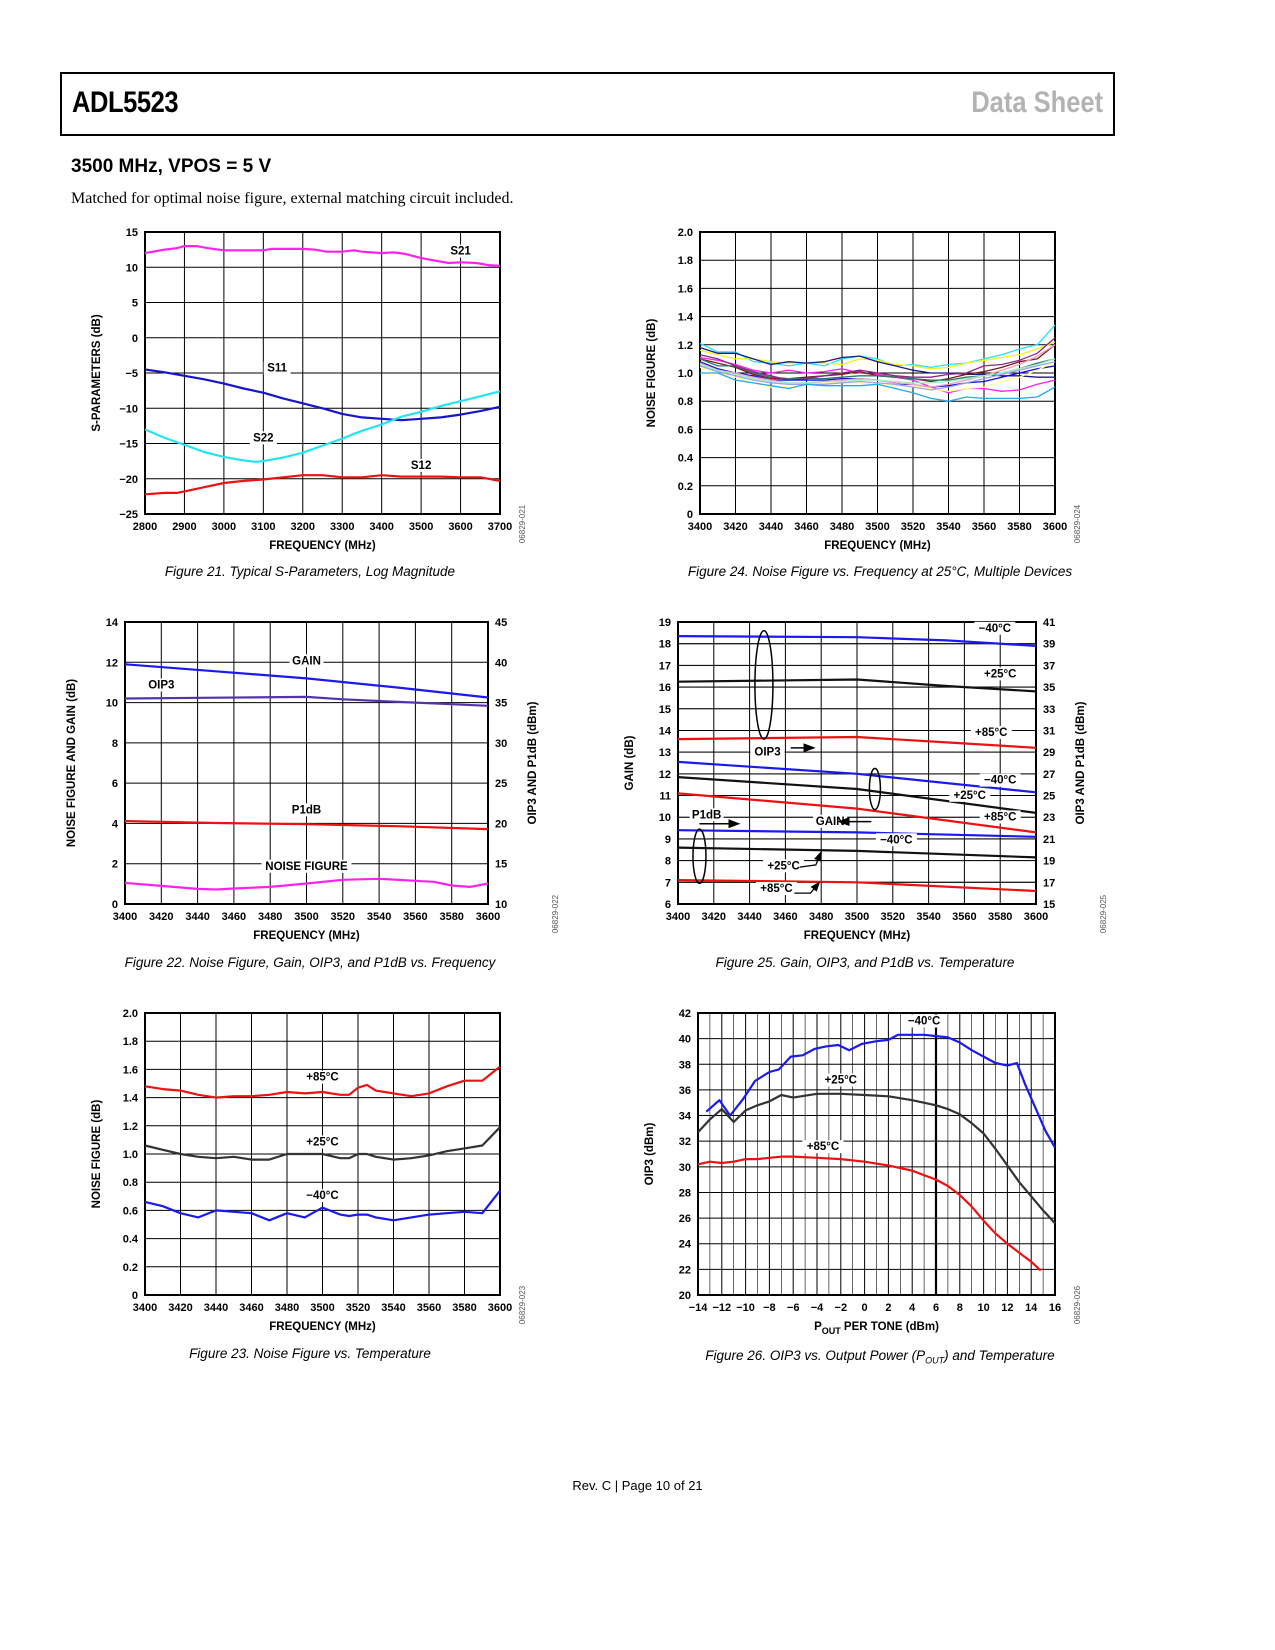 The image size is (1275, 1650). Describe the element at coordinates (869, 1213) in the screenshot. I see `series-85-c` at that location.